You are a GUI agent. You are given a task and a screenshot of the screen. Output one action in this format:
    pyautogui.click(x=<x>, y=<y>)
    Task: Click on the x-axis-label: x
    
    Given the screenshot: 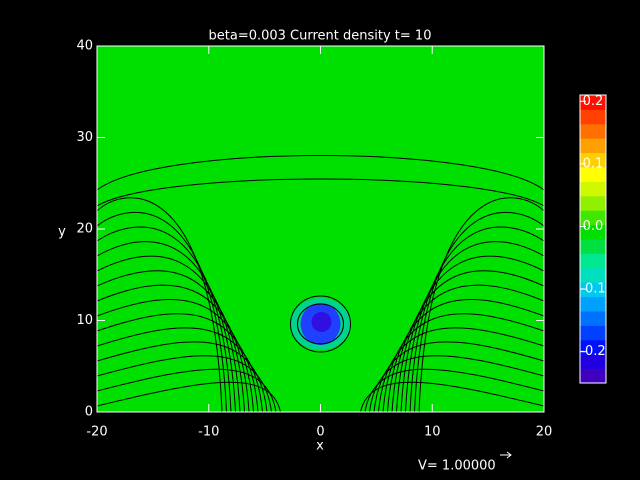 What is the action you would take?
    pyautogui.click(x=320, y=446)
    